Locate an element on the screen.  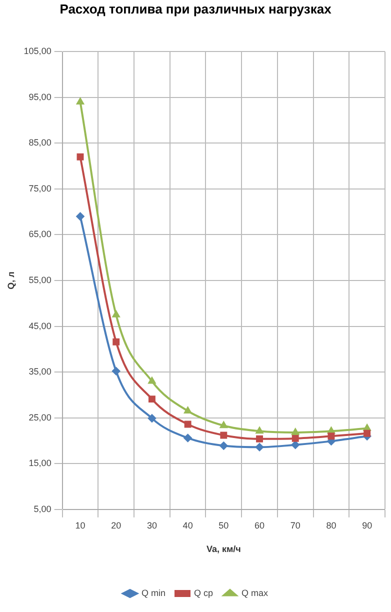
x-tick-label: 20 is located at coordinates (116, 525).